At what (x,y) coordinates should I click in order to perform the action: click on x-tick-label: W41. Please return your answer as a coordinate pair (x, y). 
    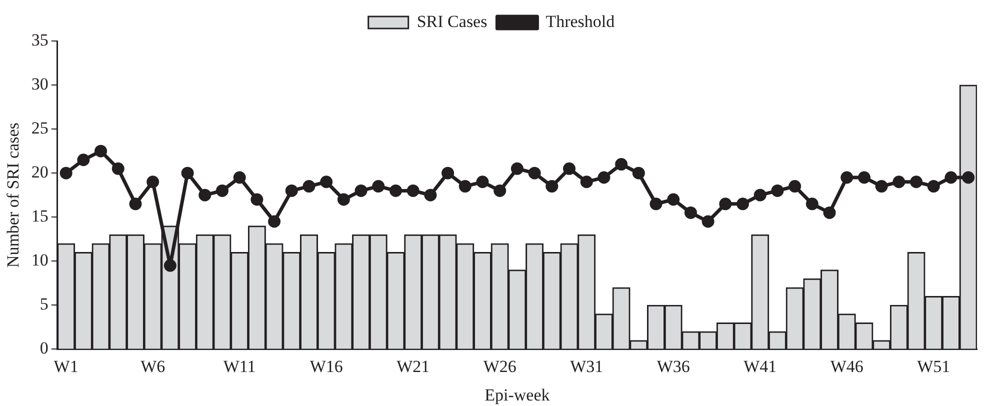
    Looking at the image, I should click on (760, 366).